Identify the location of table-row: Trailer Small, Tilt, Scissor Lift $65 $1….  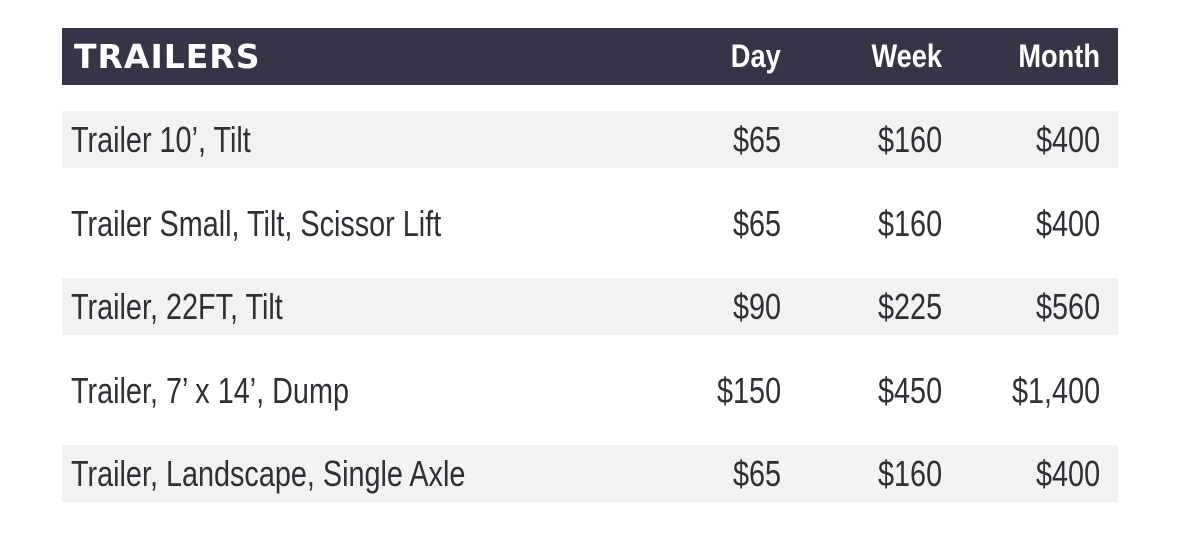
(590, 223).